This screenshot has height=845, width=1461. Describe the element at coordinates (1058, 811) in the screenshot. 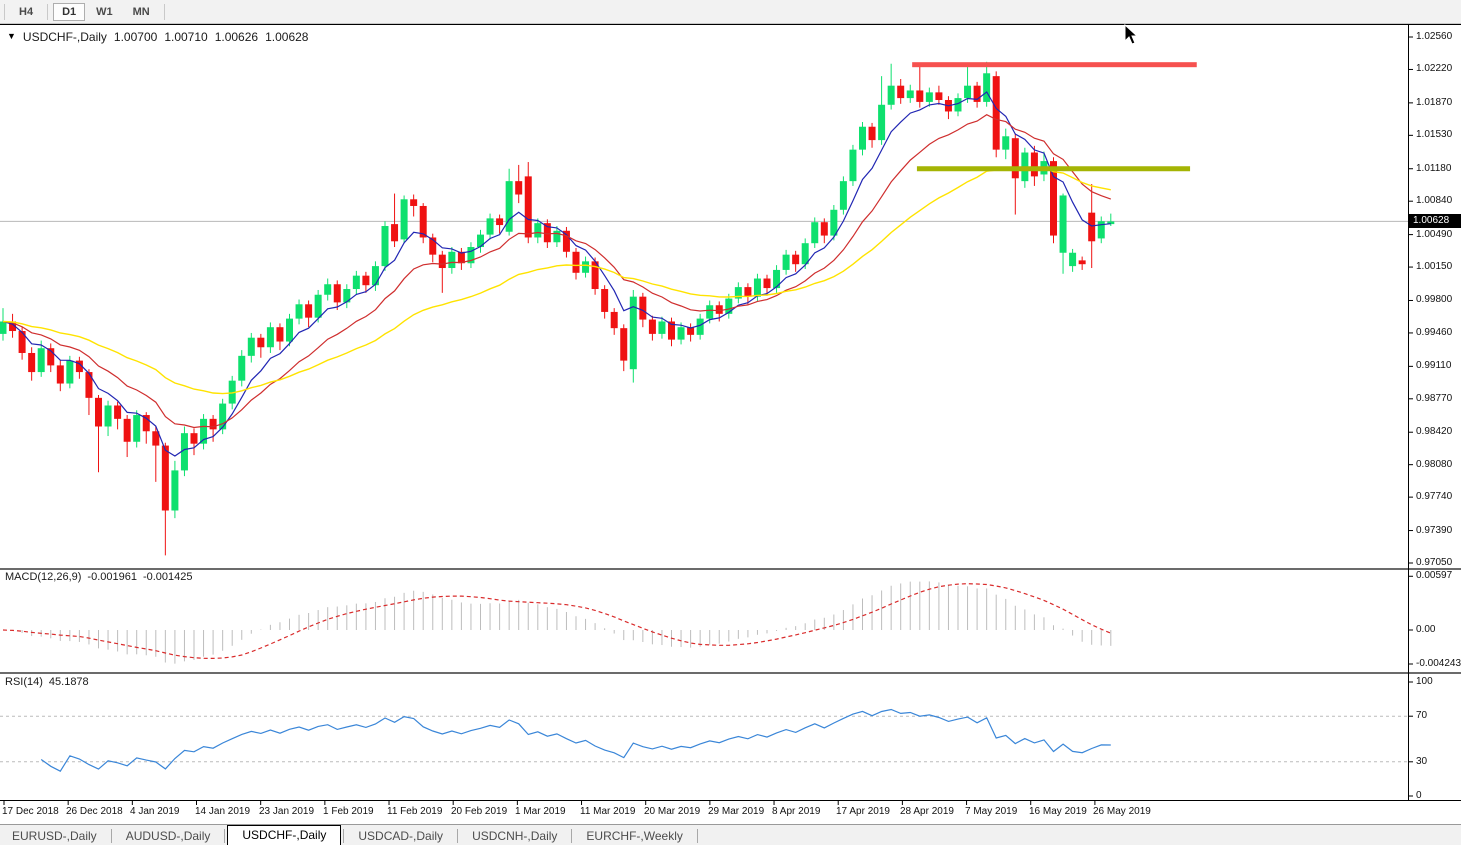

I see `date-label: 16 May 2019` at that location.